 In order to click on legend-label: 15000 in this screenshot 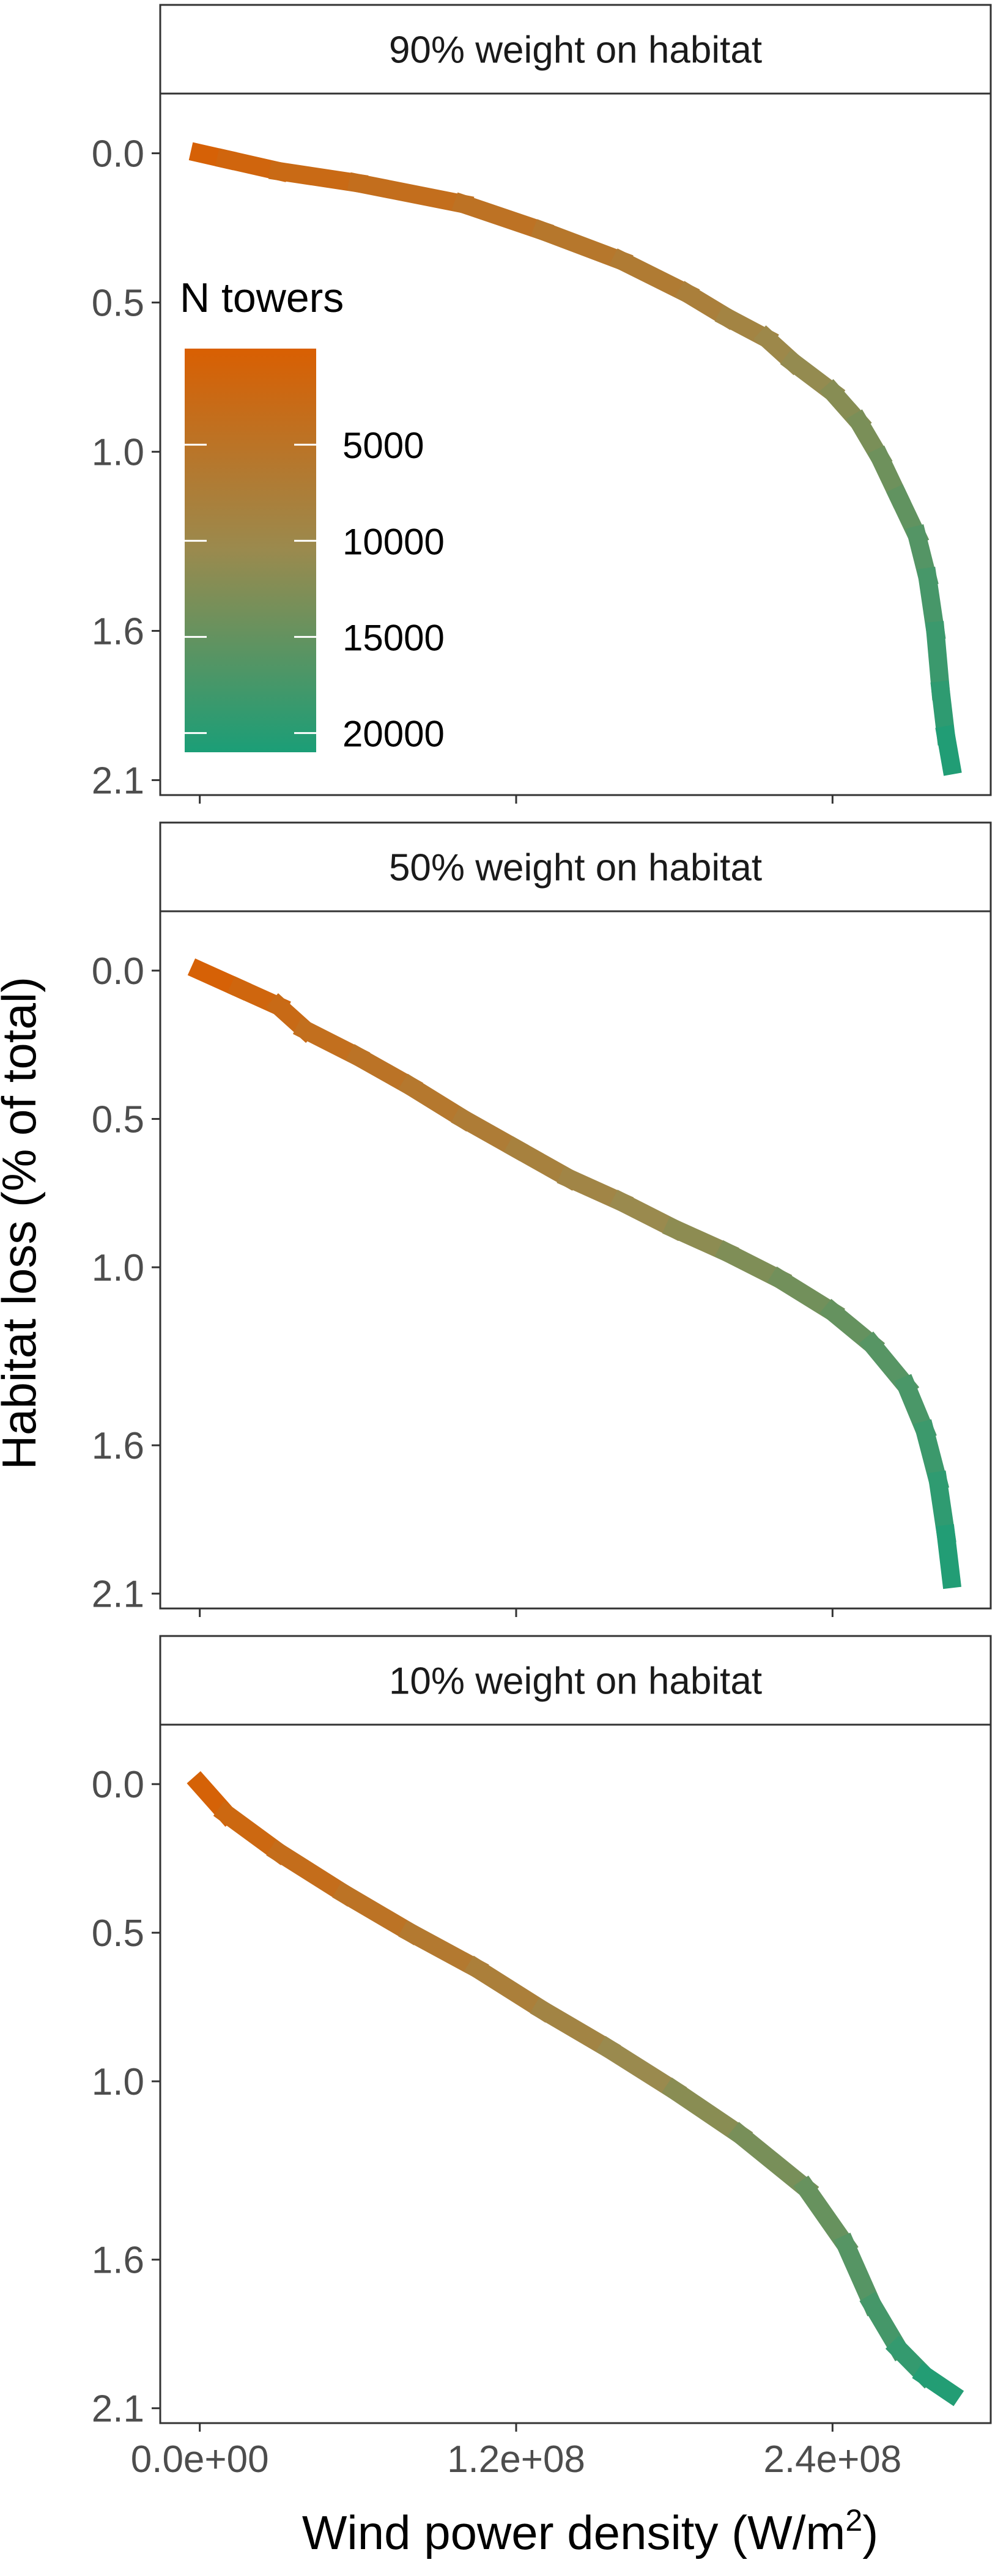, I will do `click(393, 637)`.